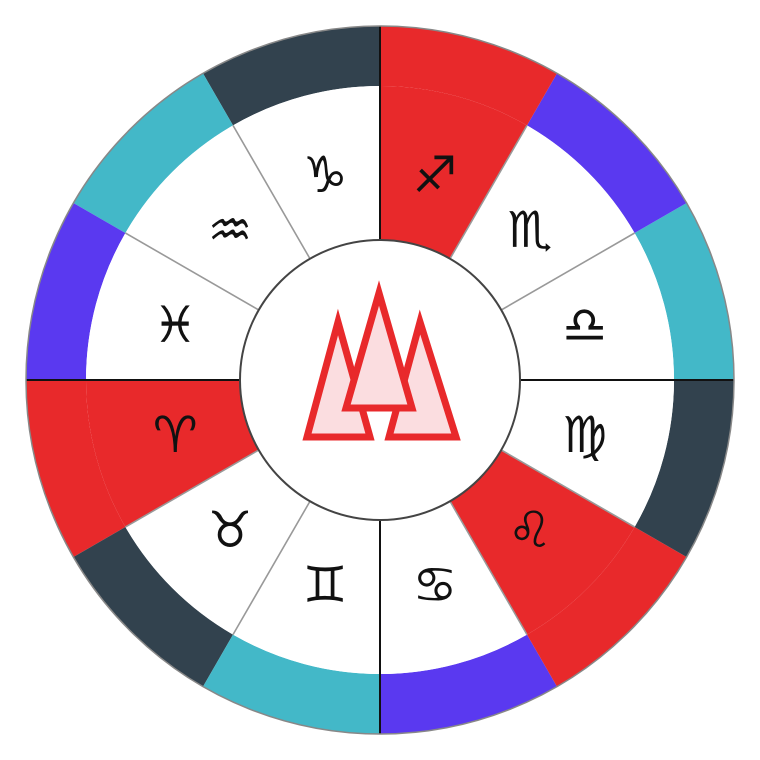  Describe the element at coordinates (153, 607) in the screenshot. I see `taurus-element-band` at that location.